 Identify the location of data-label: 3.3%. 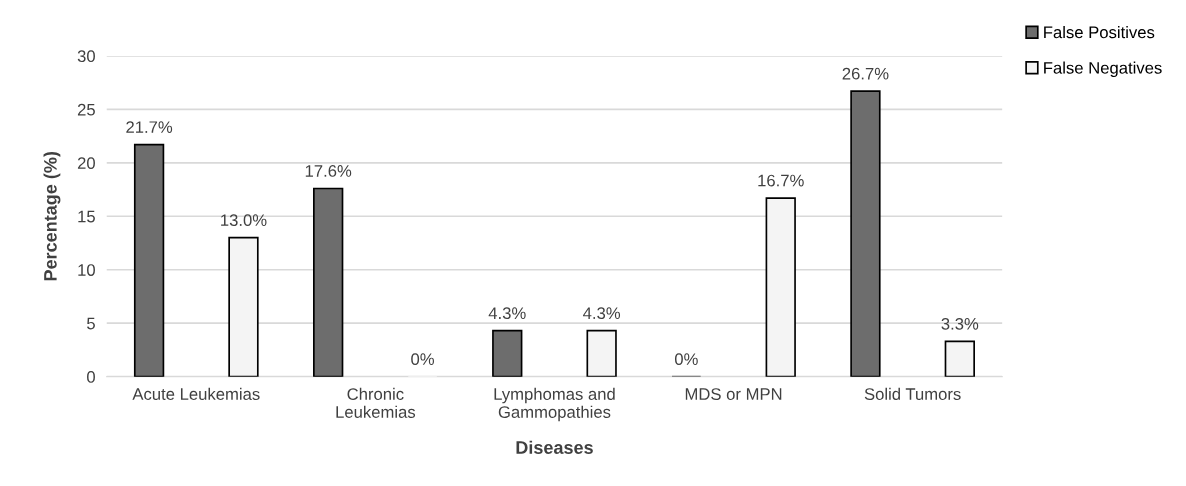
(960, 323).